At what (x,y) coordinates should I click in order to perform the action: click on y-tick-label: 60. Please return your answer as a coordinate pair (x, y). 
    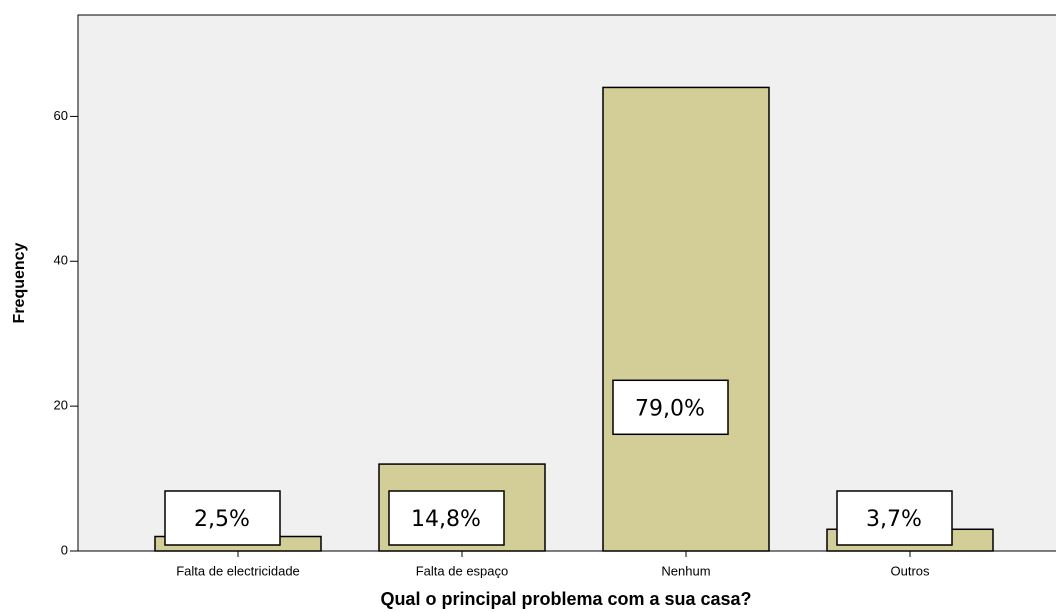
    Looking at the image, I should click on (61, 115).